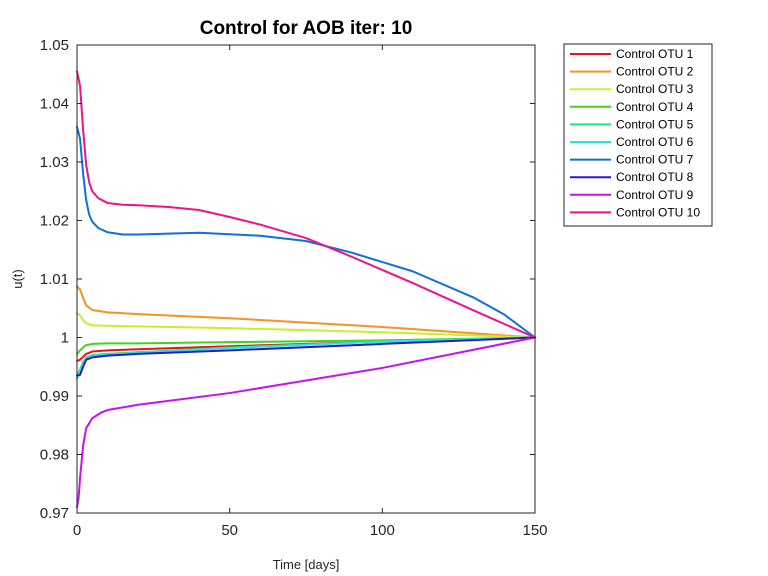 This screenshot has width=768, height=576. I want to click on x-tick-label: 50, so click(229, 530).